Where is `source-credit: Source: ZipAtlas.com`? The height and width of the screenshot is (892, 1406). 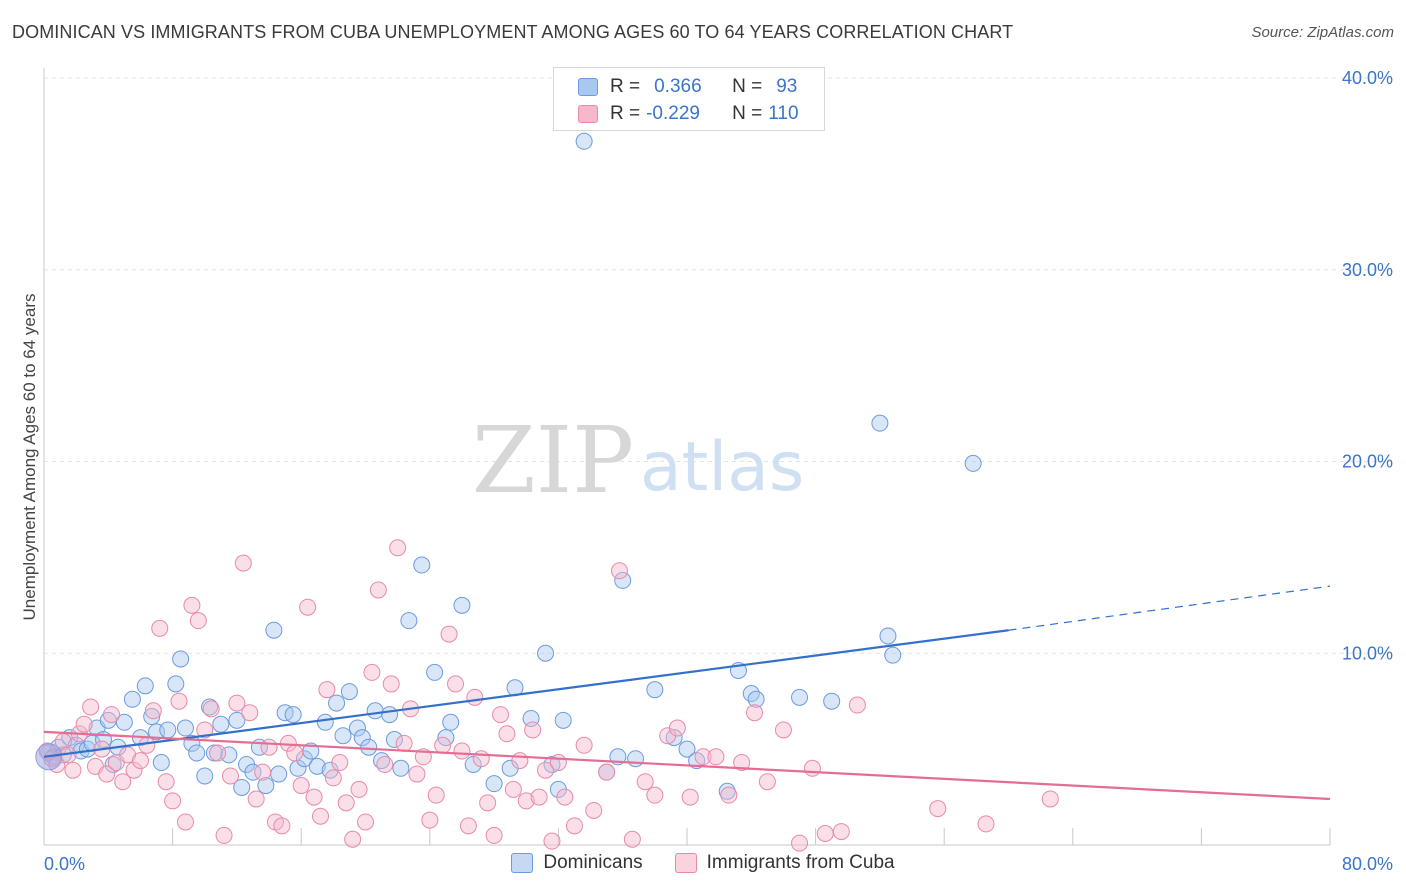
source-credit: Source: ZipAtlas.com is located at coordinates (1322, 32).